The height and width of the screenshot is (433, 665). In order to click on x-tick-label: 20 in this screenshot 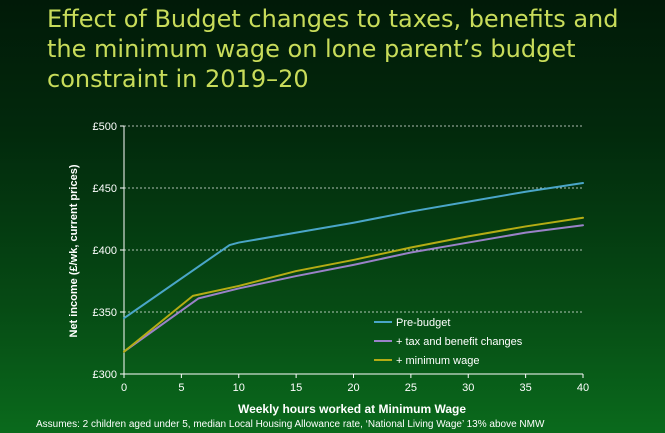, I will do `click(353, 388)`.